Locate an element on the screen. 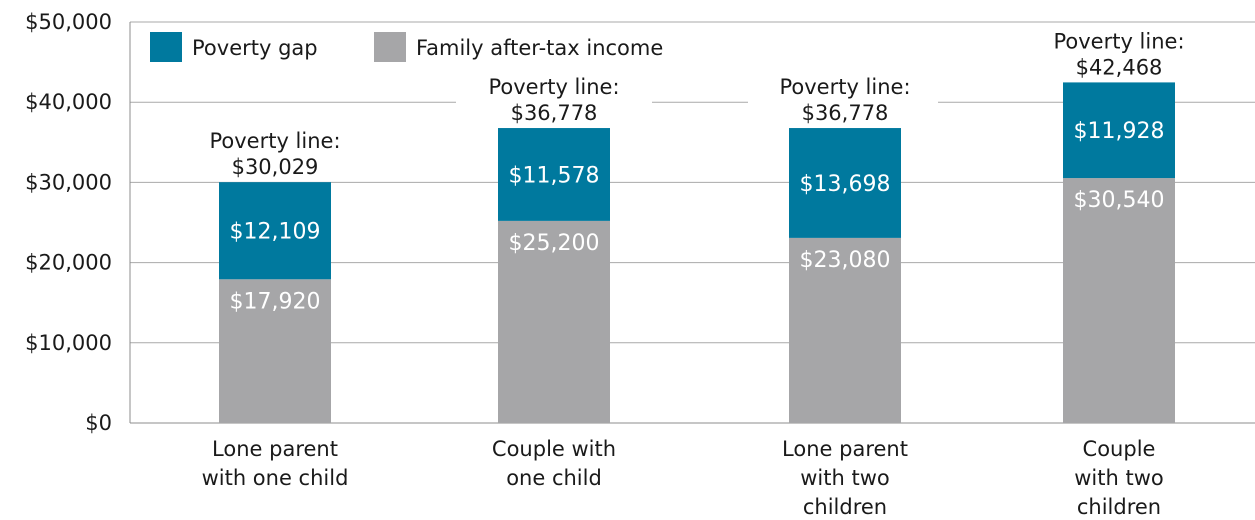 Image resolution: width=1255 pixels, height=520 pixels. poverty-gap-value-label: $11,928 is located at coordinates (1119, 131).